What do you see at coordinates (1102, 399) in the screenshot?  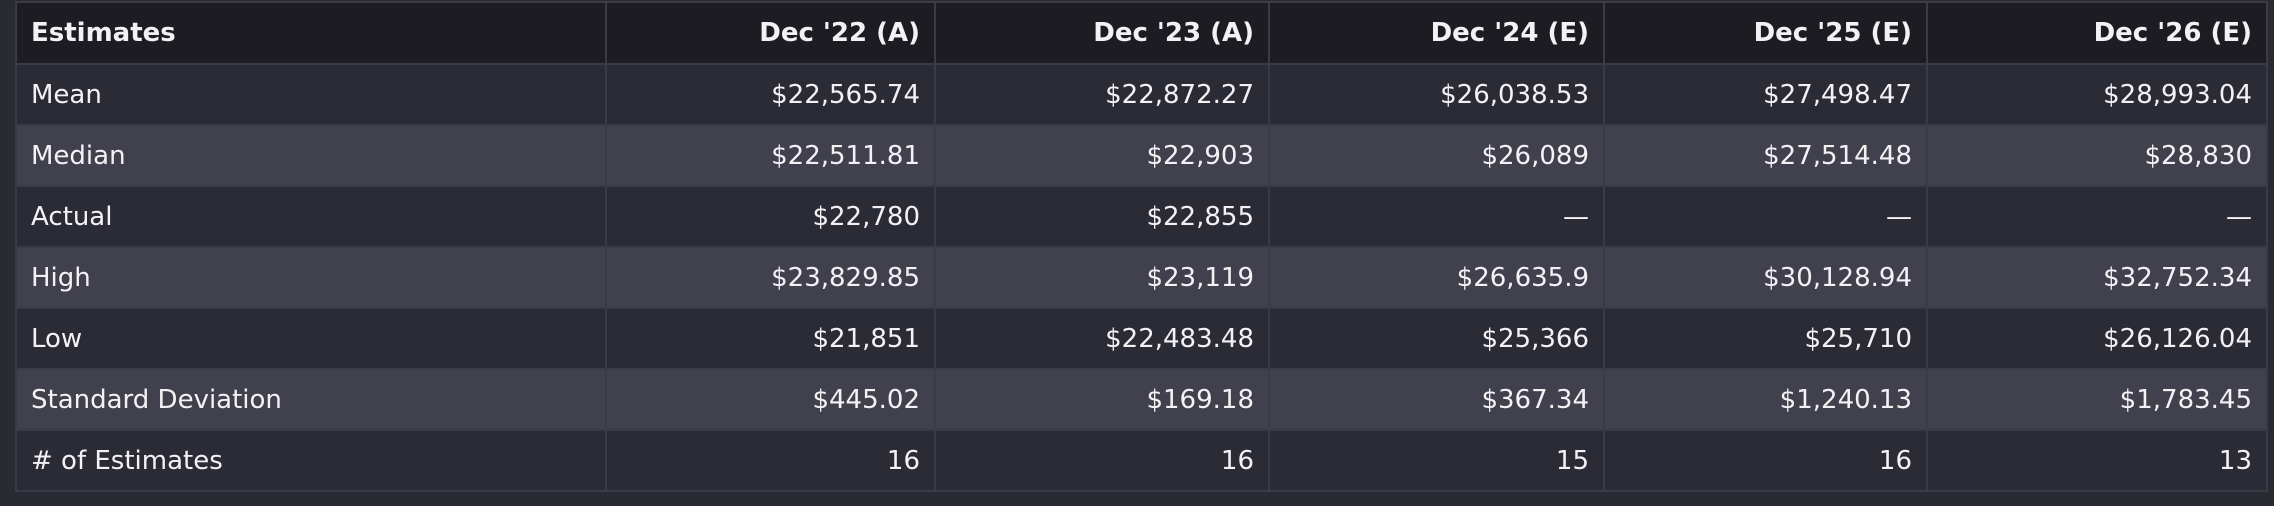 I see `cell: $169.18` at bounding box center [1102, 399].